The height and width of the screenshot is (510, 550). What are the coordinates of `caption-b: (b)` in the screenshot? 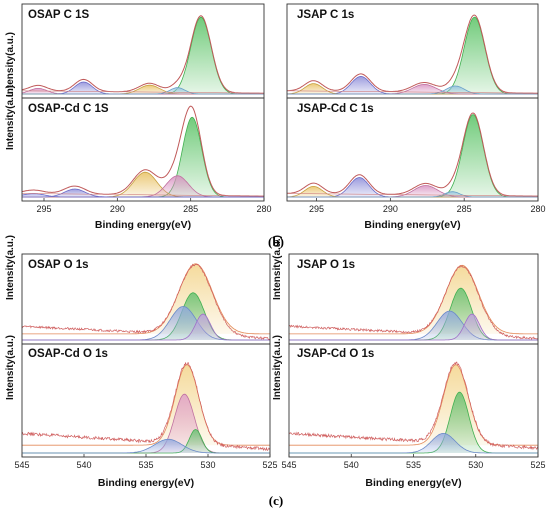 It's located at (276, 241).